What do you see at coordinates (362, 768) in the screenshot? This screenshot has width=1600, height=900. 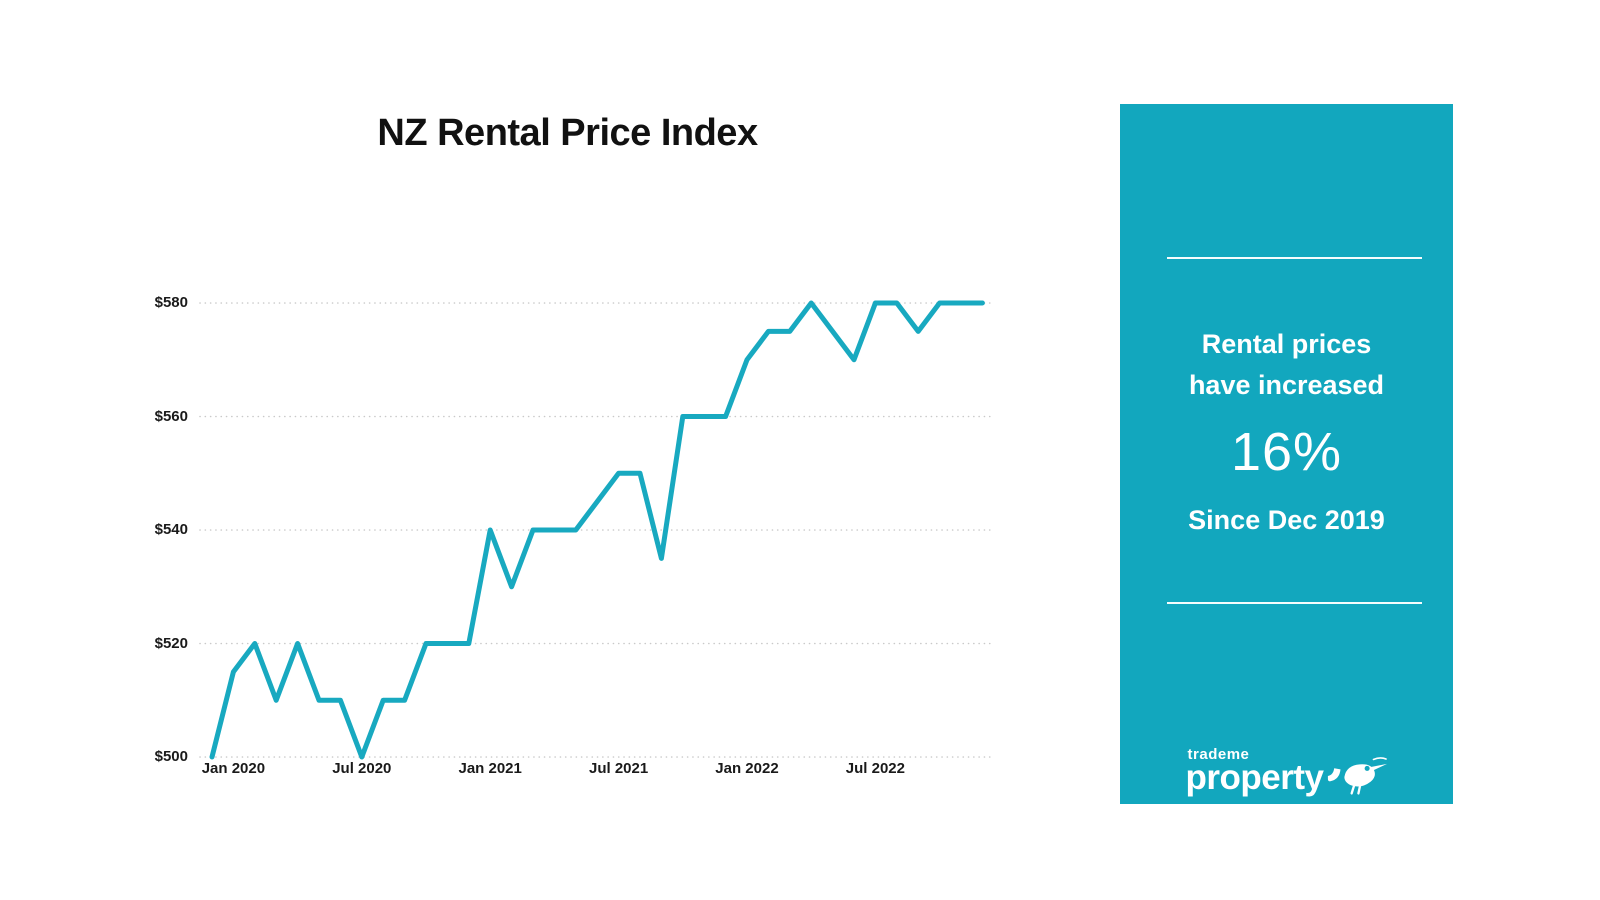 I see `x-axis-tick-label: Jul 2020` at bounding box center [362, 768].